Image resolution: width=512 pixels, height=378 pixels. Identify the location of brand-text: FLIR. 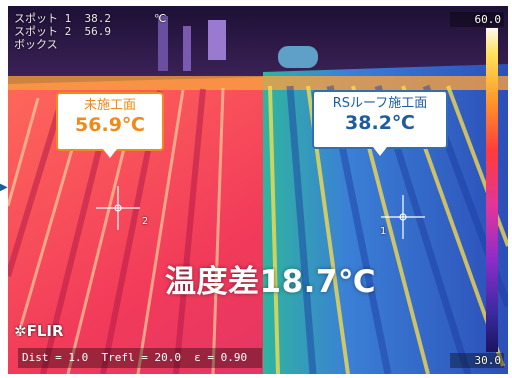
(45, 331).